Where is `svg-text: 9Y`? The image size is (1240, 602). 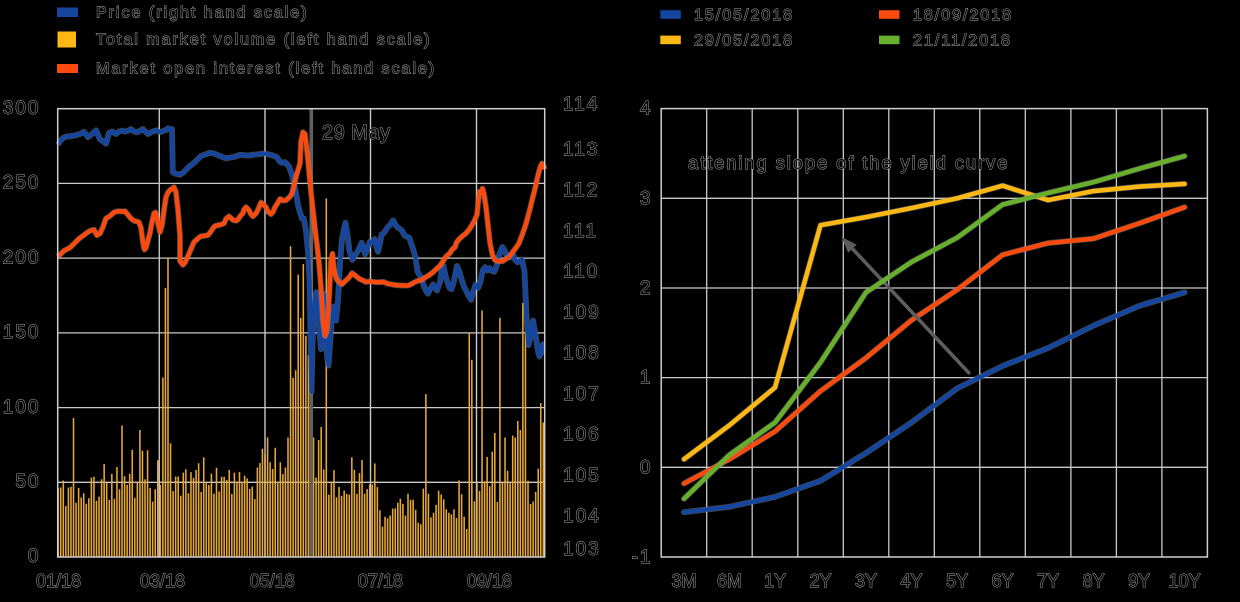 svg-text: 9Y is located at coordinates (1139, 581).